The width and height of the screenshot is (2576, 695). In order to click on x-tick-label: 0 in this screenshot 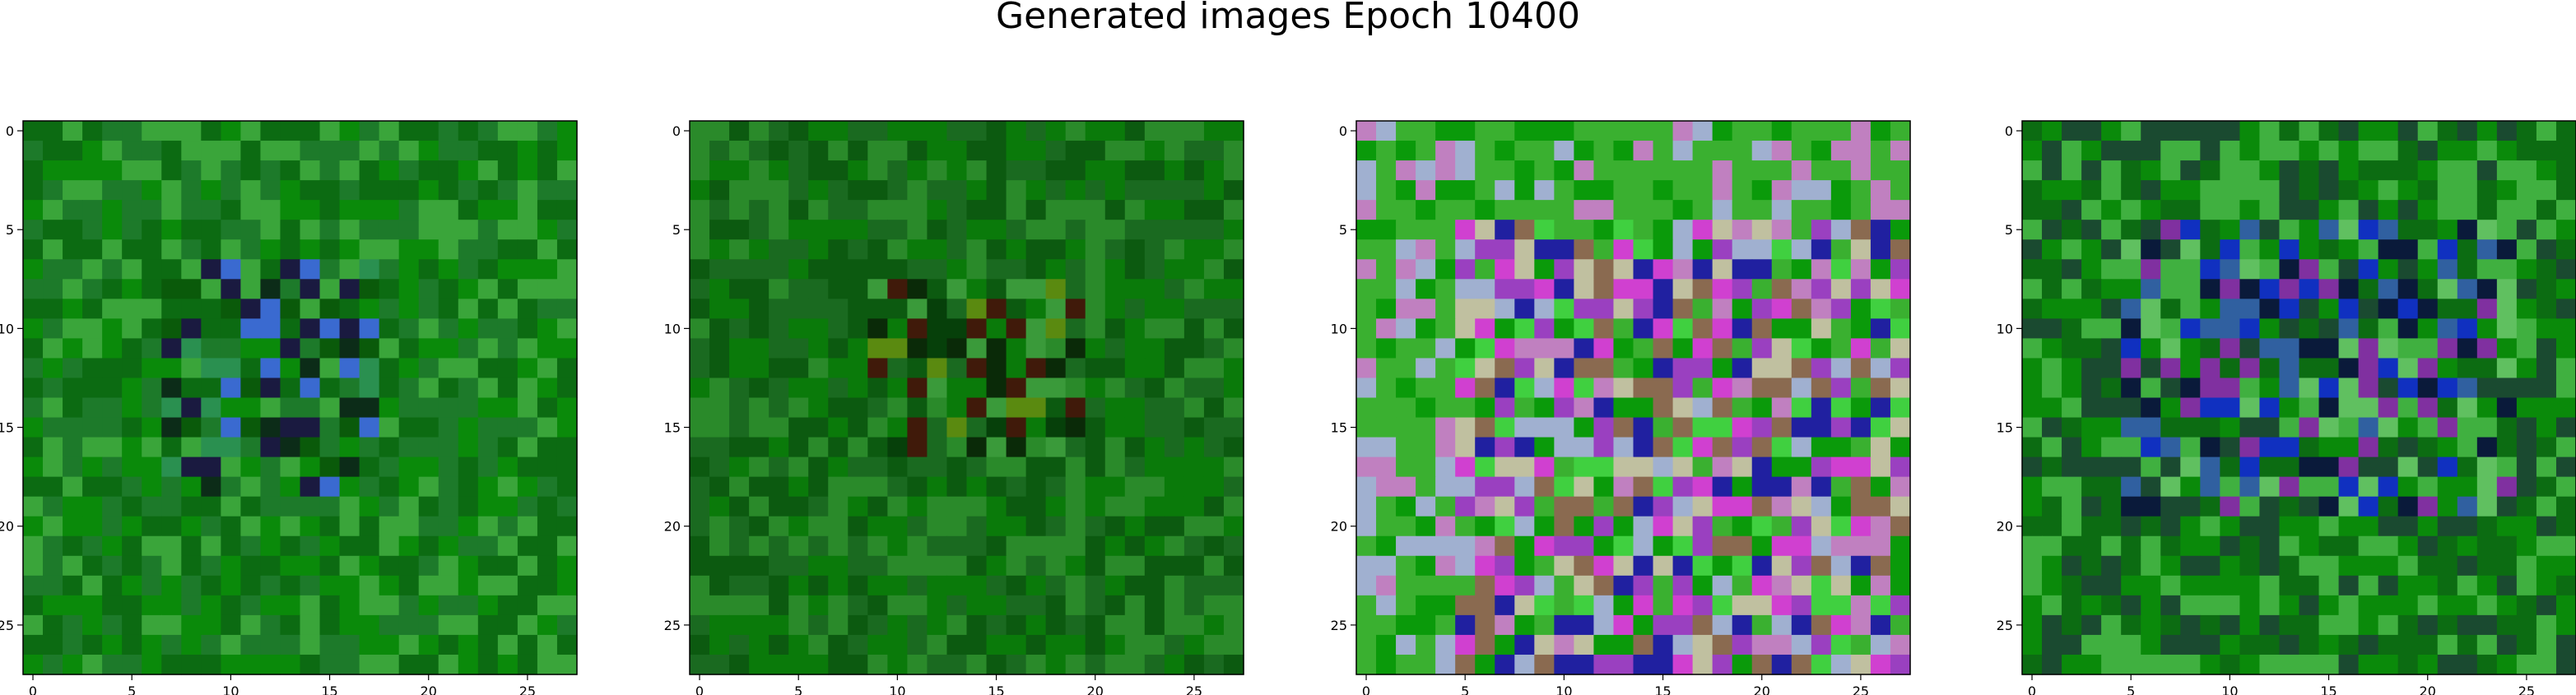, I will do `click(2032, 689)`.